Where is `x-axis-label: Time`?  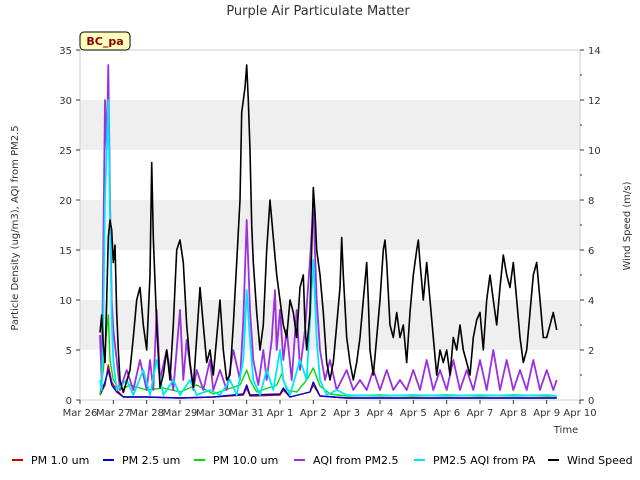 x-axis-label: Time is located at coordinates (565, 430).